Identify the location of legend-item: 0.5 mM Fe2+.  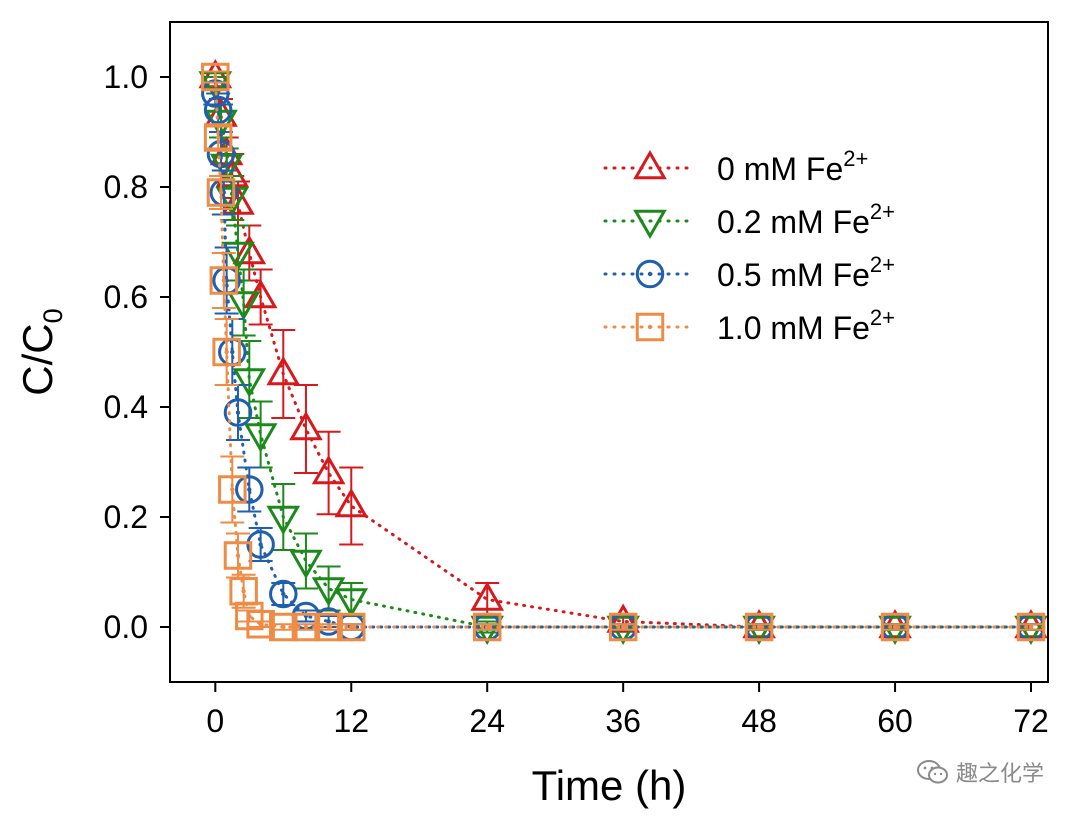
(749, 272).